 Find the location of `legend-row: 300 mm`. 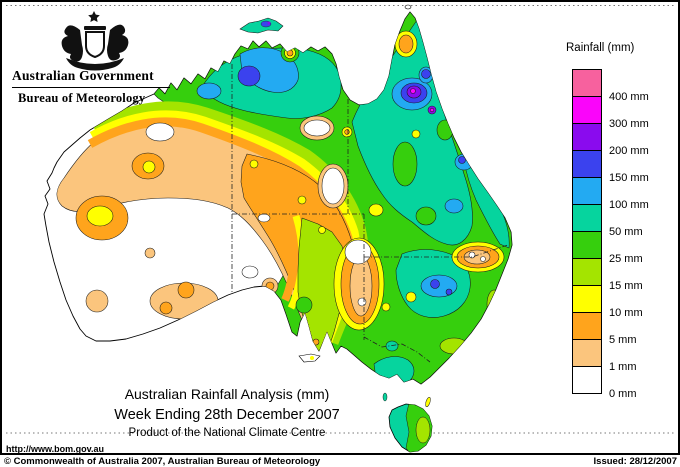

legend-row: 300 mm is located at coordinates (610, 113).